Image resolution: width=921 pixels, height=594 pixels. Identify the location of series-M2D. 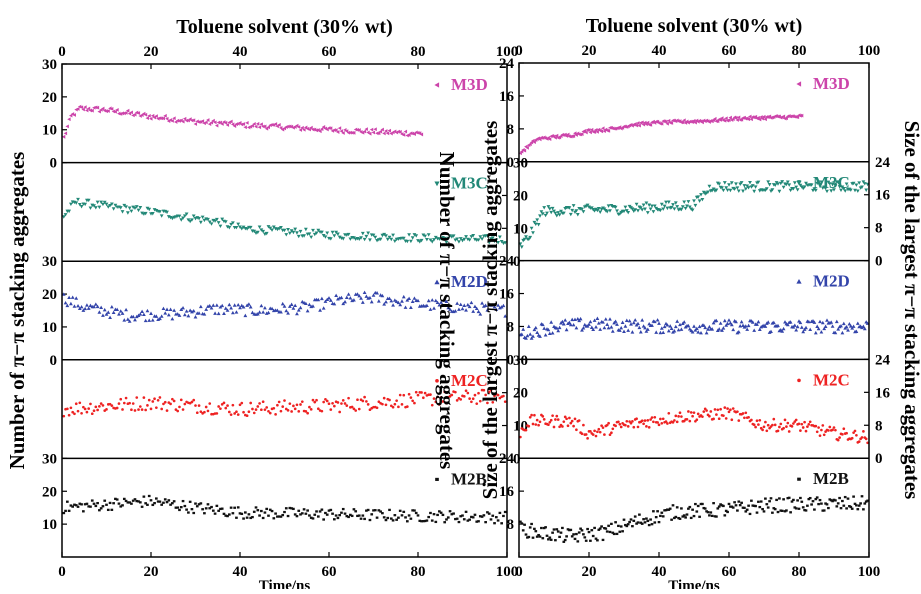
(284, 306).